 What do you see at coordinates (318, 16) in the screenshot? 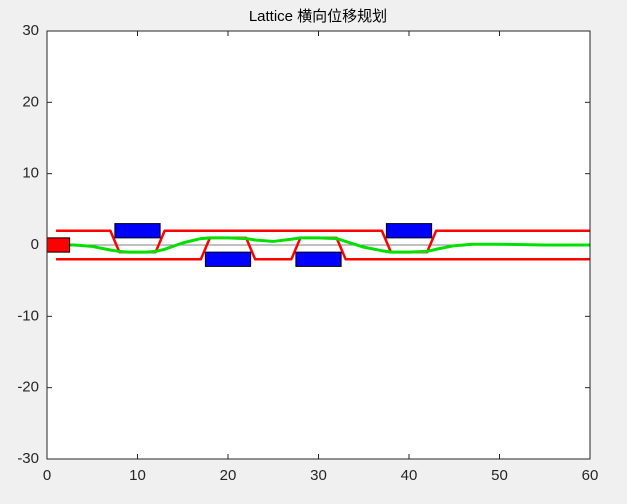
I see `chart-title: Lattice 横向位移规划` at bounding box center [318, 16].